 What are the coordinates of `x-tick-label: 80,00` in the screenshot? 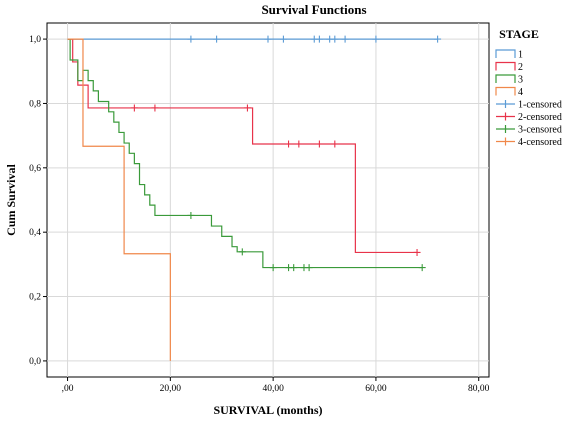 It's located at (479, 389).